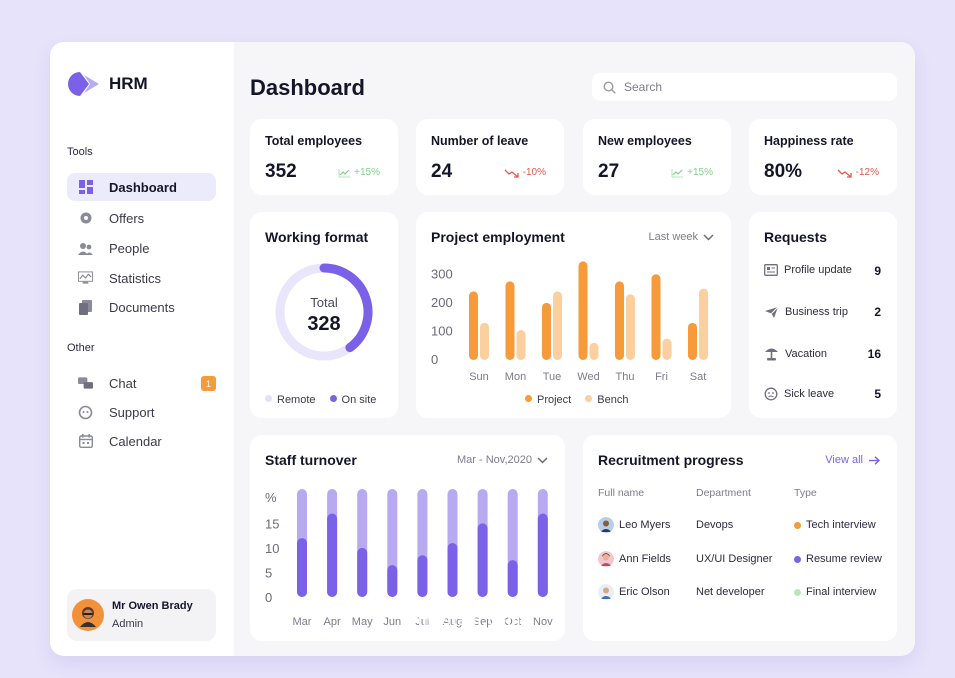 This screenshot has height=678, width=955. I want to click on card-title: Project employment, so click(498, 237).